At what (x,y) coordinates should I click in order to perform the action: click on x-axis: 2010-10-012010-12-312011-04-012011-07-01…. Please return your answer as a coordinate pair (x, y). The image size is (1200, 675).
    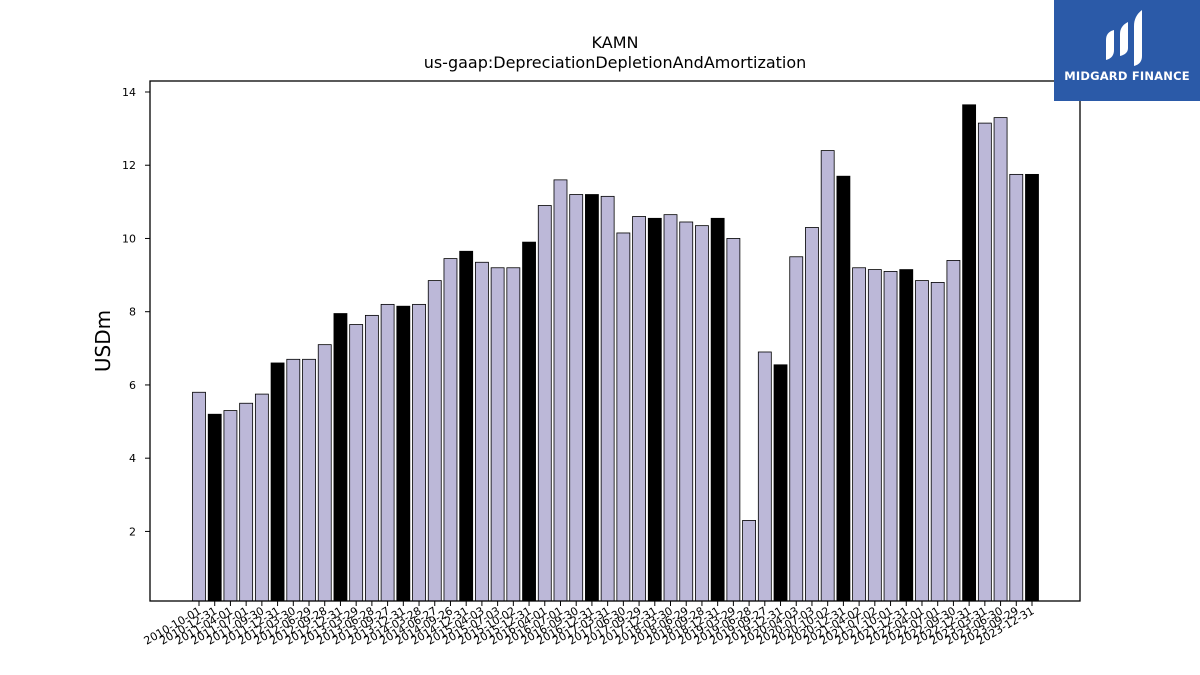
    Looking at the image, I should click on (589, 624).